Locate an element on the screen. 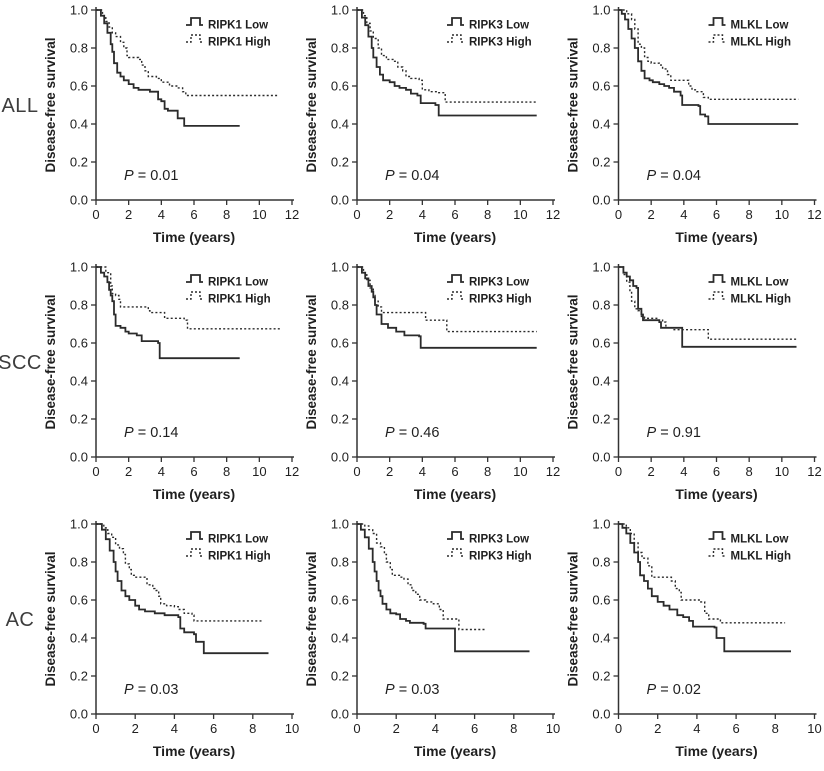  svg-text: P = 0.04 is located at coordinates (674, 176).